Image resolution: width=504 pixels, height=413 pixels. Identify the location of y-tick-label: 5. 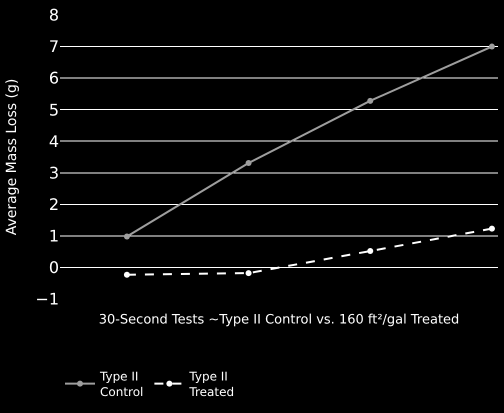
(53, 110).